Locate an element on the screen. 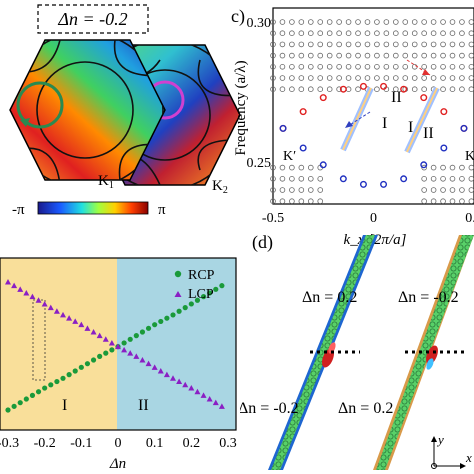  label-II-left: II is located at coordinates (396, 97).